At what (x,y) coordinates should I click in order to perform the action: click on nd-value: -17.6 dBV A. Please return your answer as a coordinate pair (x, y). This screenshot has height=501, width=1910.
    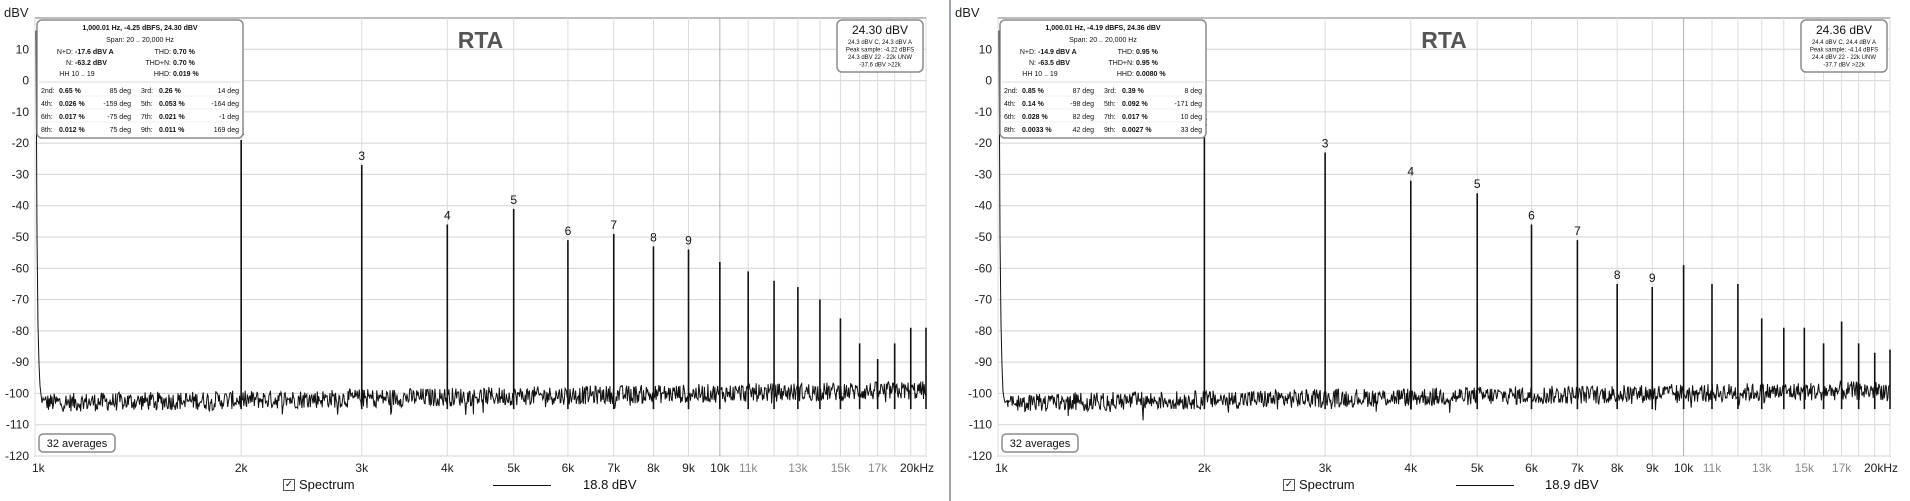
    Looking at the image, I should click on (94, 52).